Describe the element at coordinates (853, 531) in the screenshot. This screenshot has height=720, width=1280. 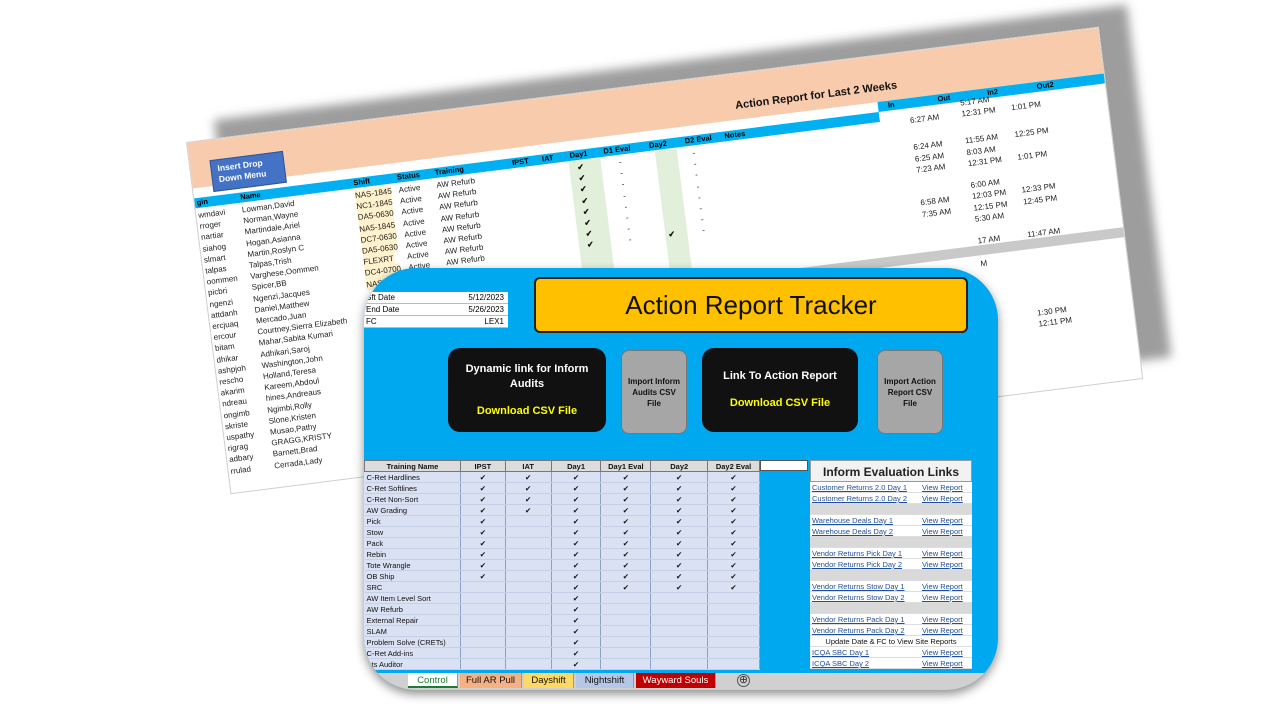
I see `inform-report-link: Warehouse Deals Day 2` at that location.